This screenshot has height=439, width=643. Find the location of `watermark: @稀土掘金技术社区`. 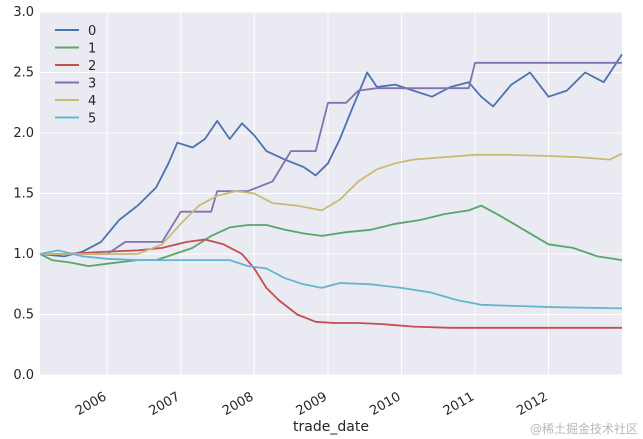

watermark: @稀土掘金技术社区 is located at coordinates (584, 428).